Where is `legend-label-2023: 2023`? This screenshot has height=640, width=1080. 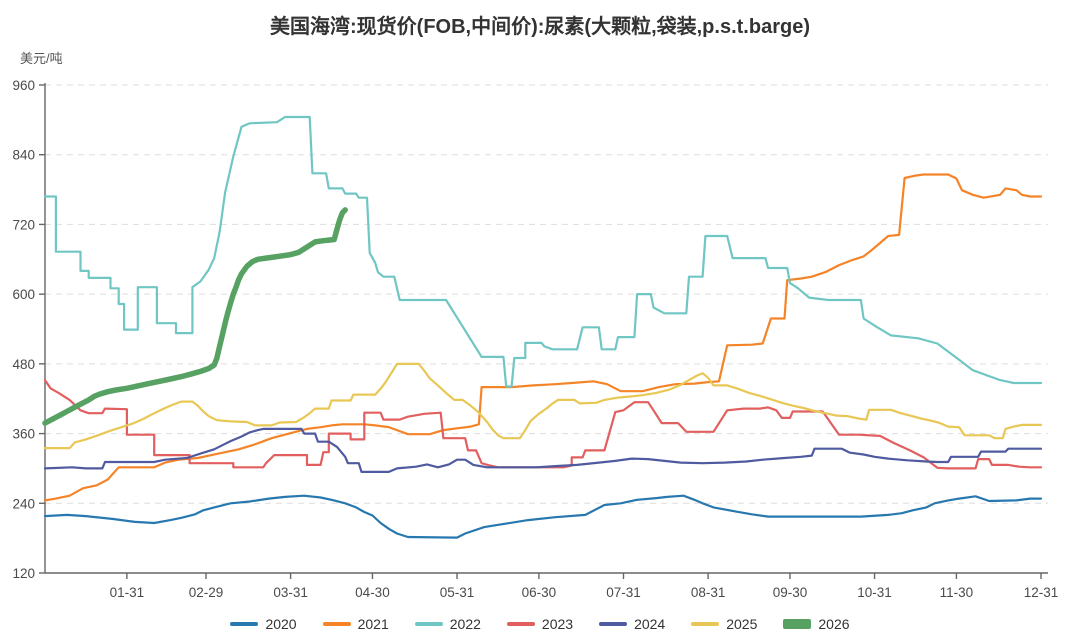 legend-label-2023: 2023 is located at coordinates (557, 624).